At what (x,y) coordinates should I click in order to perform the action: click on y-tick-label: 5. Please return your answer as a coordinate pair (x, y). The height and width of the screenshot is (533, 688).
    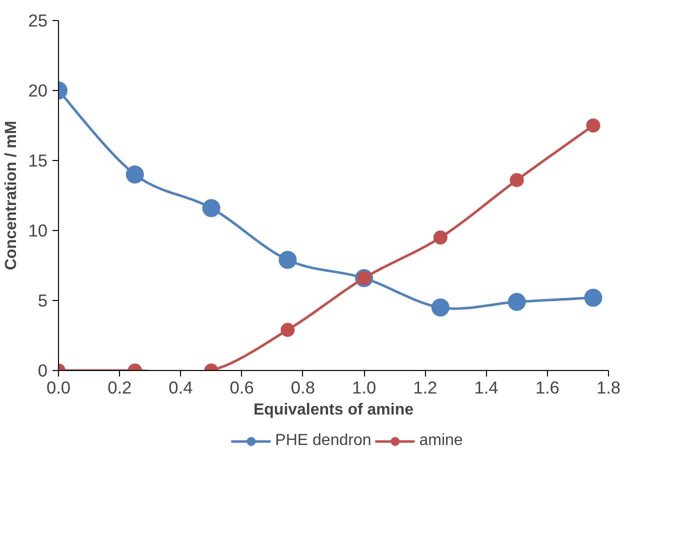
    Looking at the image, I should click on (43, 300).